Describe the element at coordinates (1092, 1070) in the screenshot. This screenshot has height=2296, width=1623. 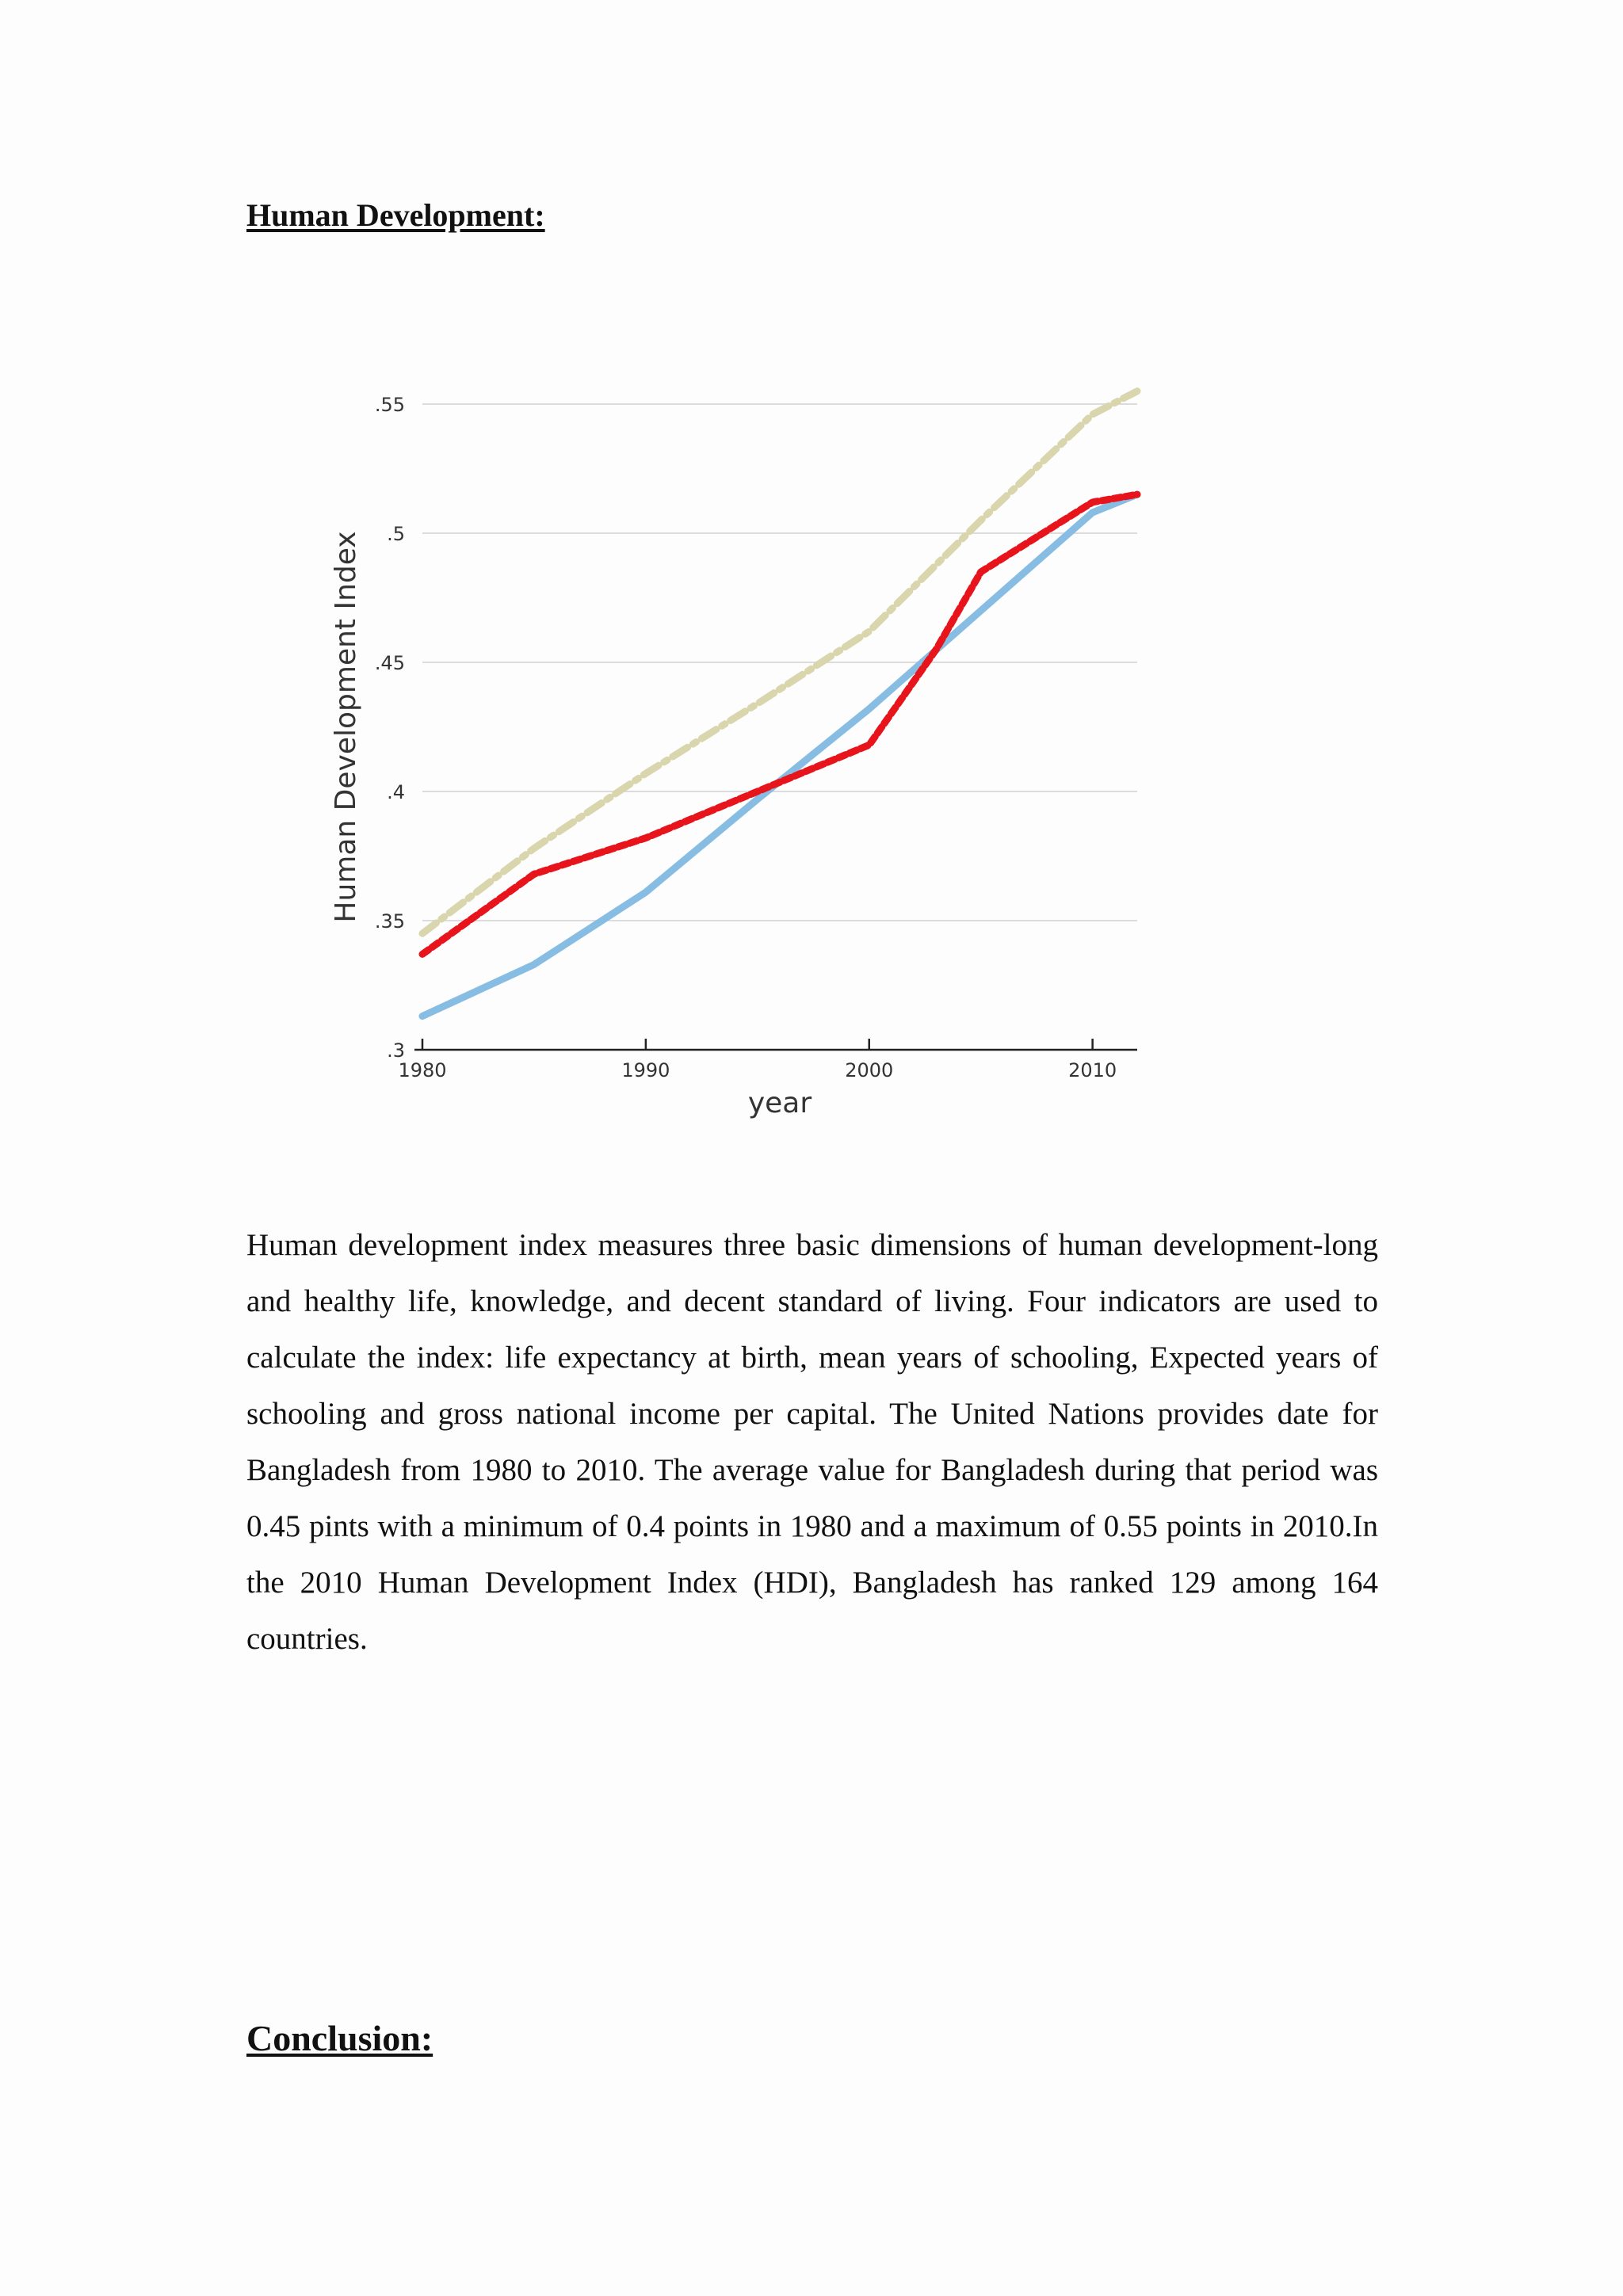
I see `x-tick-label: 2010` at that location.